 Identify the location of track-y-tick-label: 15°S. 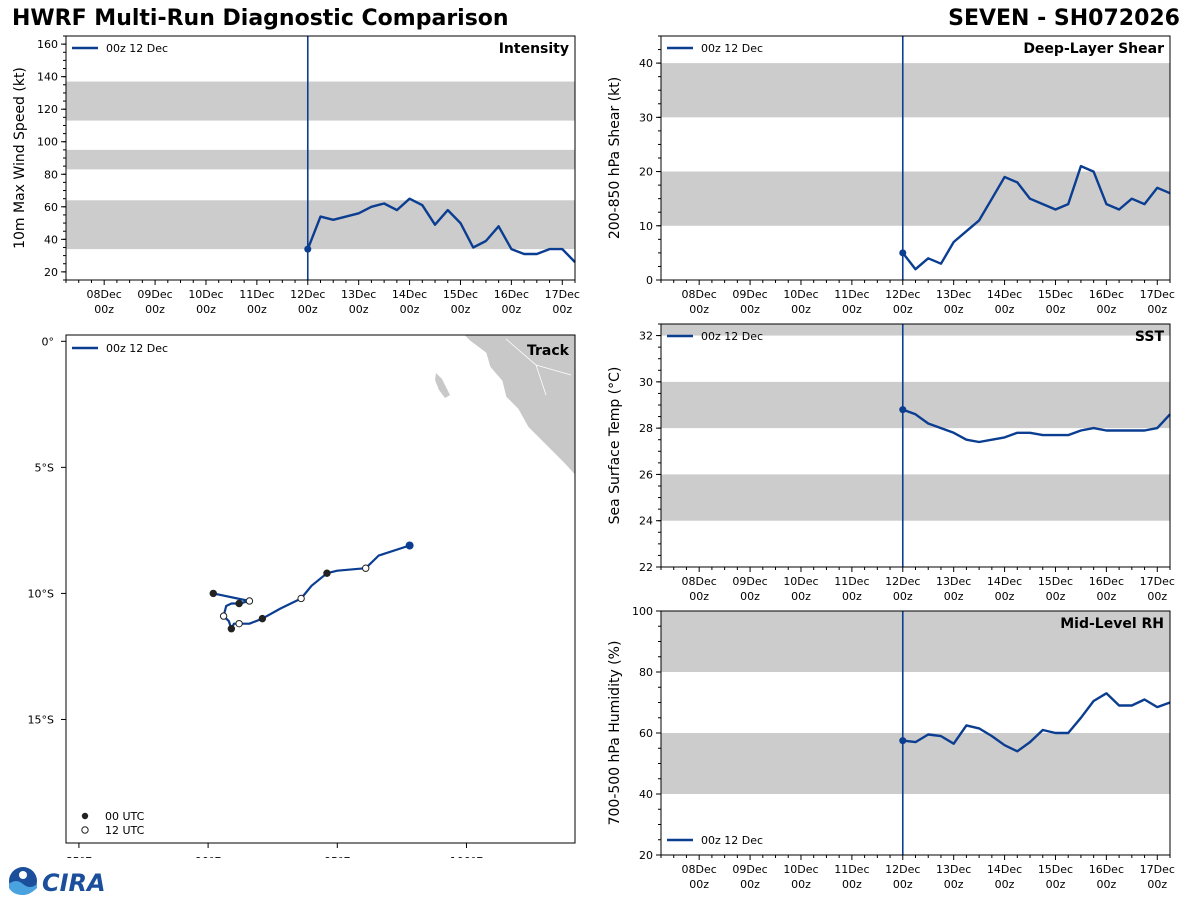
(41, 719).